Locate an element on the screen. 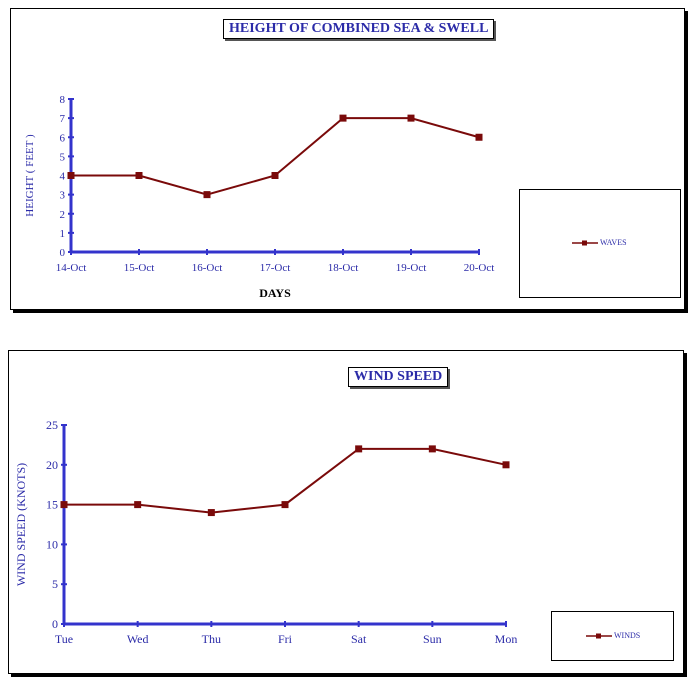 This screenshot has height=678, width=694. wave-y-tick-label: 3 is located at coordinates (63, 196).